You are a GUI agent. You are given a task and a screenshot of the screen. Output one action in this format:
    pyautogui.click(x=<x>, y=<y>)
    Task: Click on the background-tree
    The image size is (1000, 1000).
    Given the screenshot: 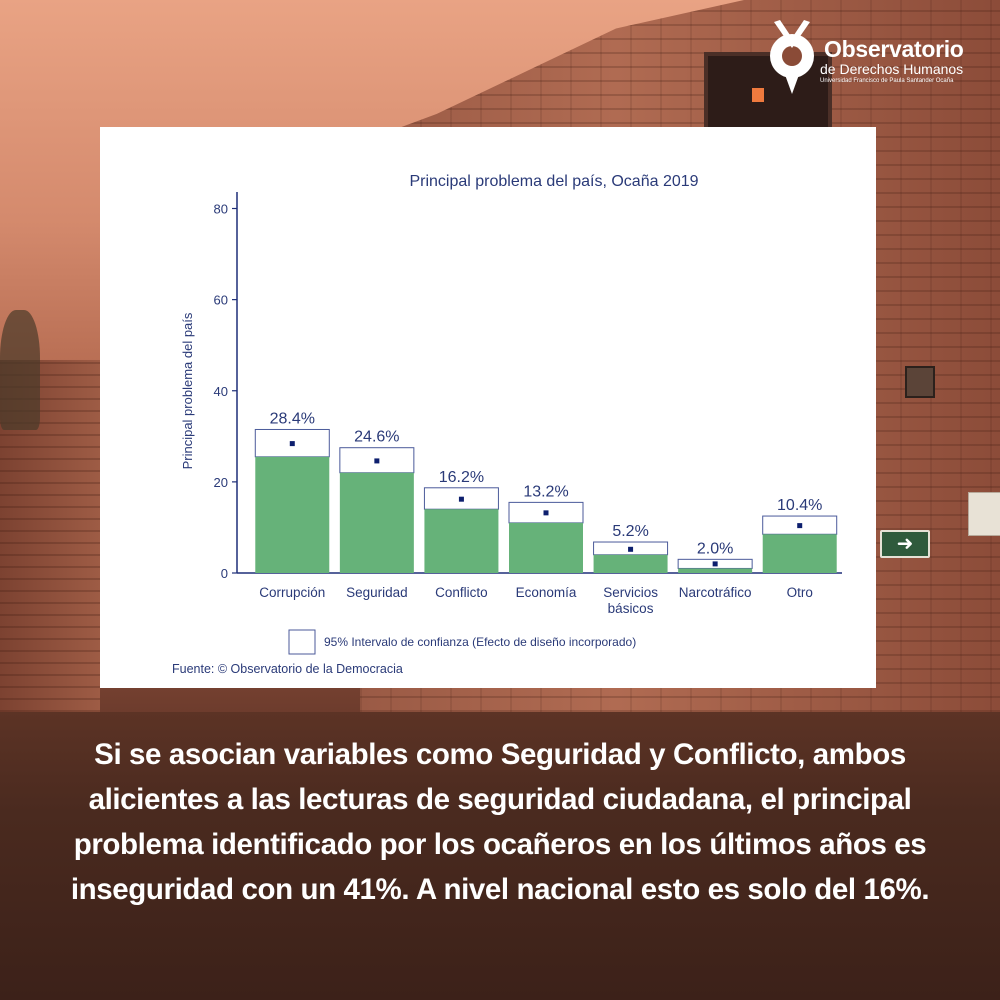 What is the action you would take?
    pyautogui.click(x=20, y=370)
    